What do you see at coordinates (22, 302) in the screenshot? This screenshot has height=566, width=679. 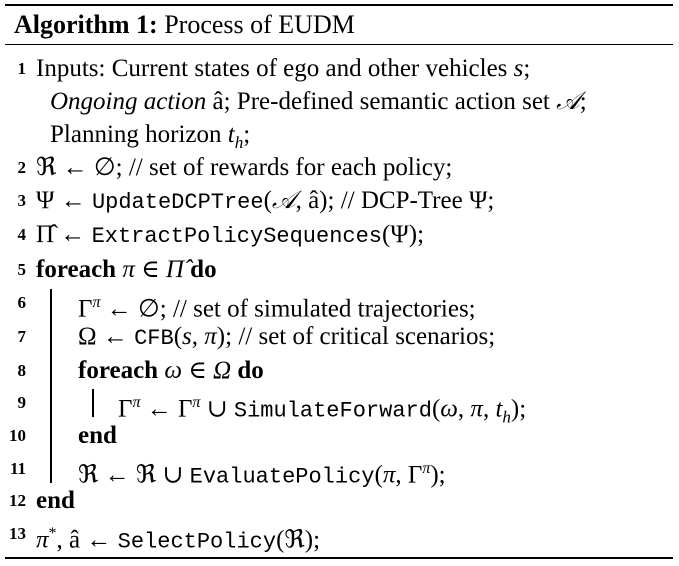 I see `line-number: 6` at bounding box center [22, 302].